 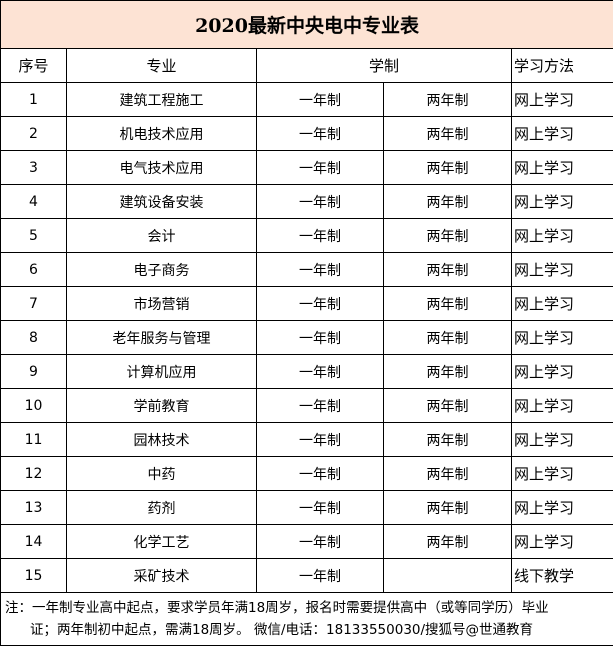 What do you see at coordinates (561, 65) in the screenshot?
I see `header-method: 学习方法` at bounding box center [561, 65].